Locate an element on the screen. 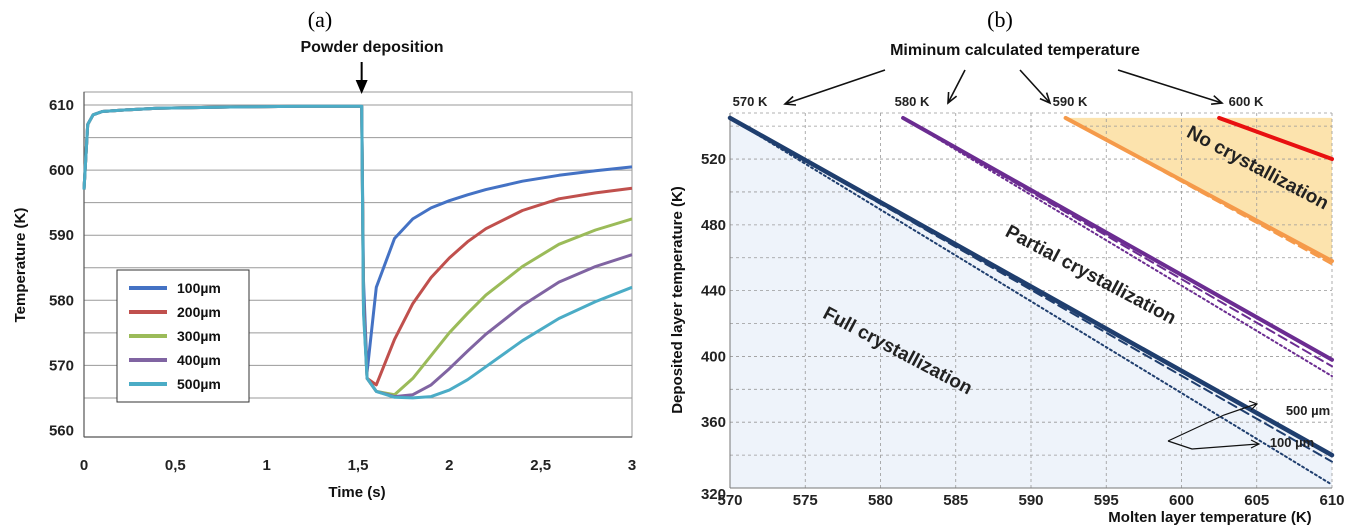 The image size is (1370, 528). legend-label: 500µm is located at coordinates (199, 384).